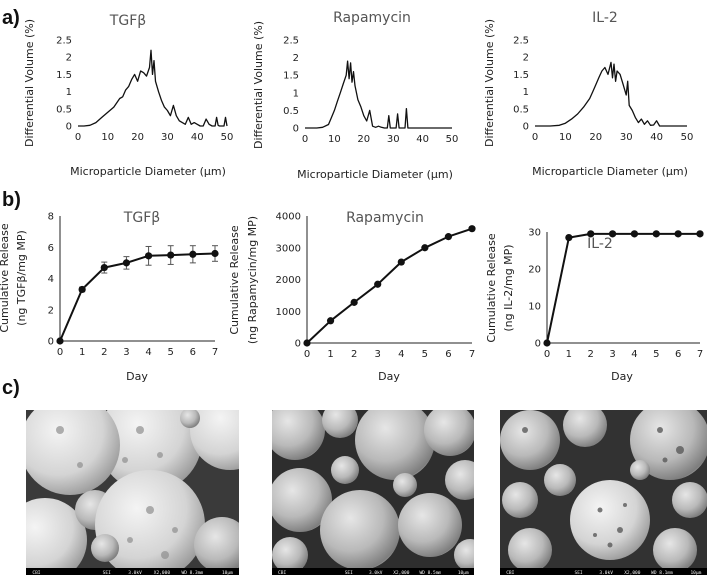 Image resolution: width=708 pixels, height=575 pixels. What do you see at coordinates (534, 307) in the screenshot?
I see `y-tick-label: 10` at bounding box center [534, 307].